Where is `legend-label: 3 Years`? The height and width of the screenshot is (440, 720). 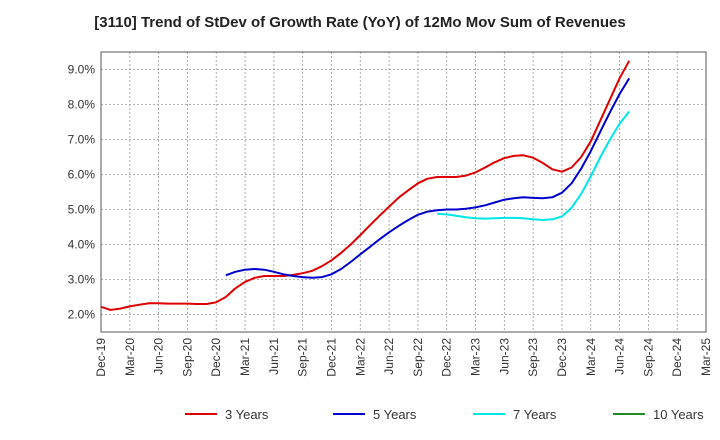
legend-label: 3 Years is located at coordinates (247, 414).